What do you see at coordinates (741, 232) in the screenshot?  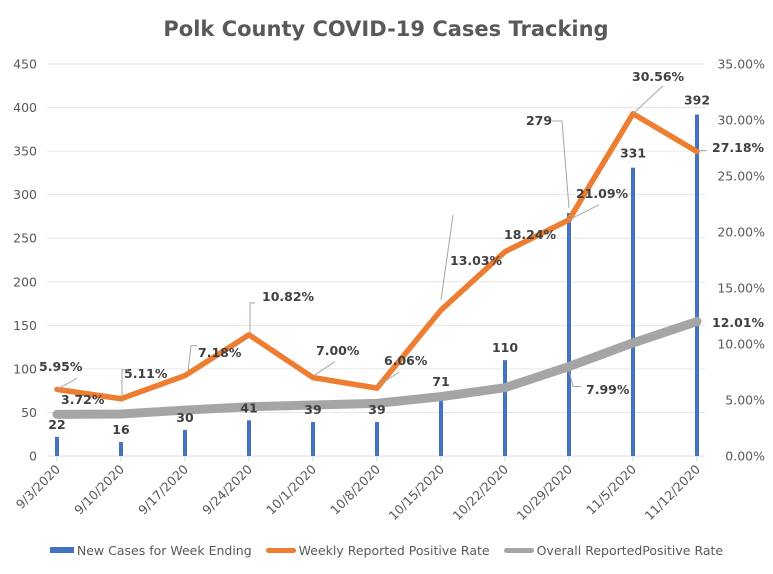 I see `right-axis-tick: 20.00%` at bounding box center [741, 232].